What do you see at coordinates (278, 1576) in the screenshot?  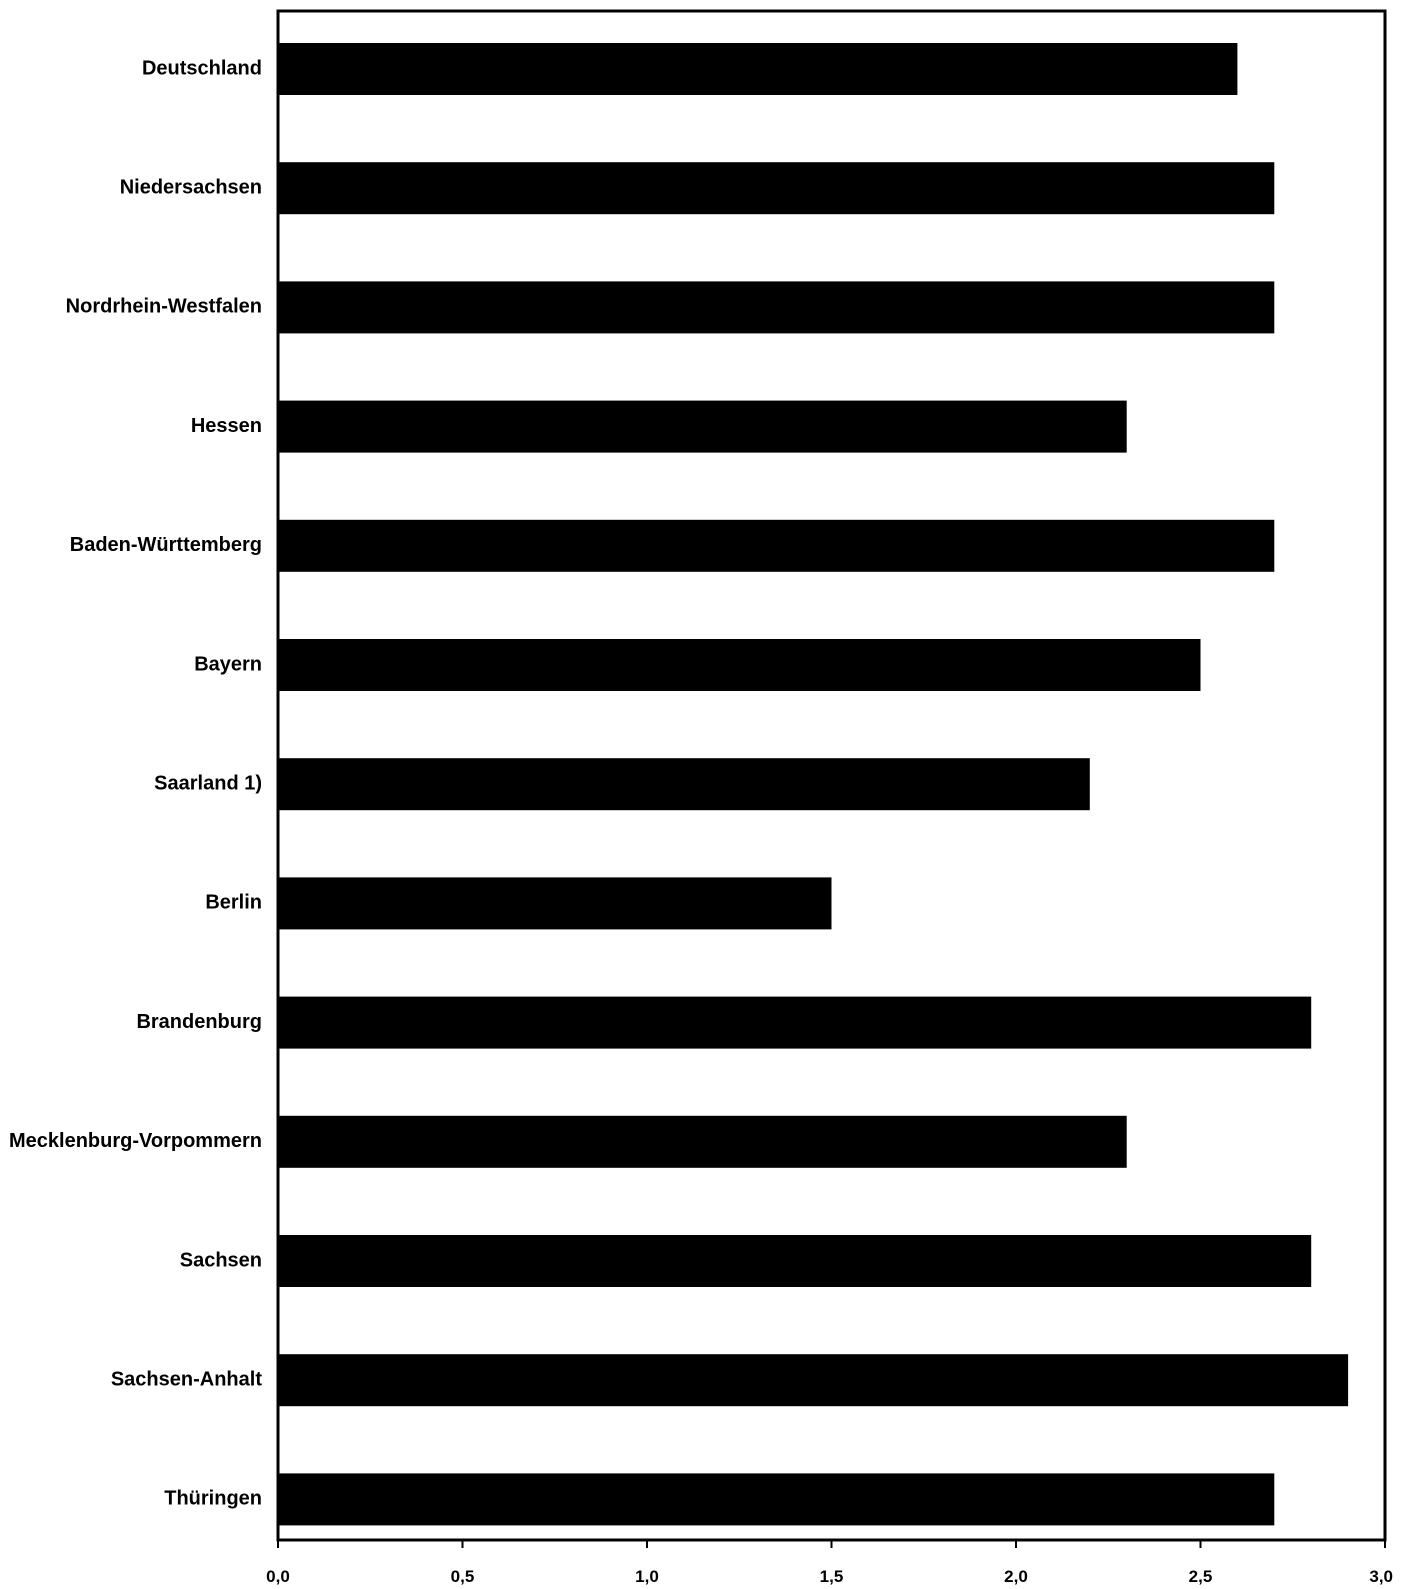 I see `x-tick-label: 0,0` at bounding box center [278, 1576].